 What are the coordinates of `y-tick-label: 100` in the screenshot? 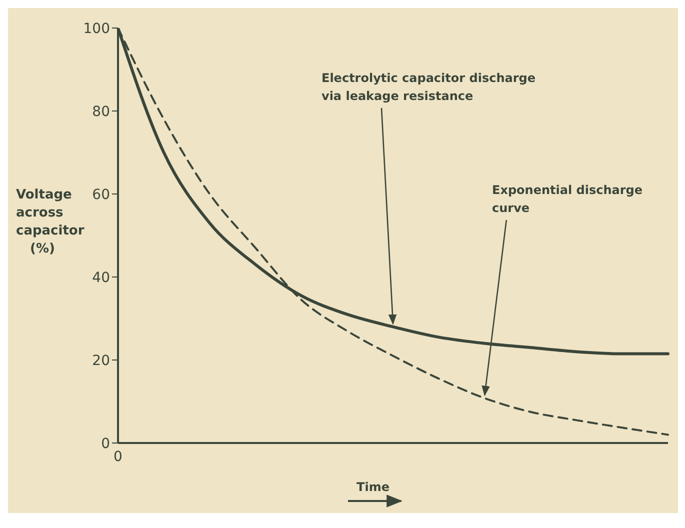 It's located at (96, 28).